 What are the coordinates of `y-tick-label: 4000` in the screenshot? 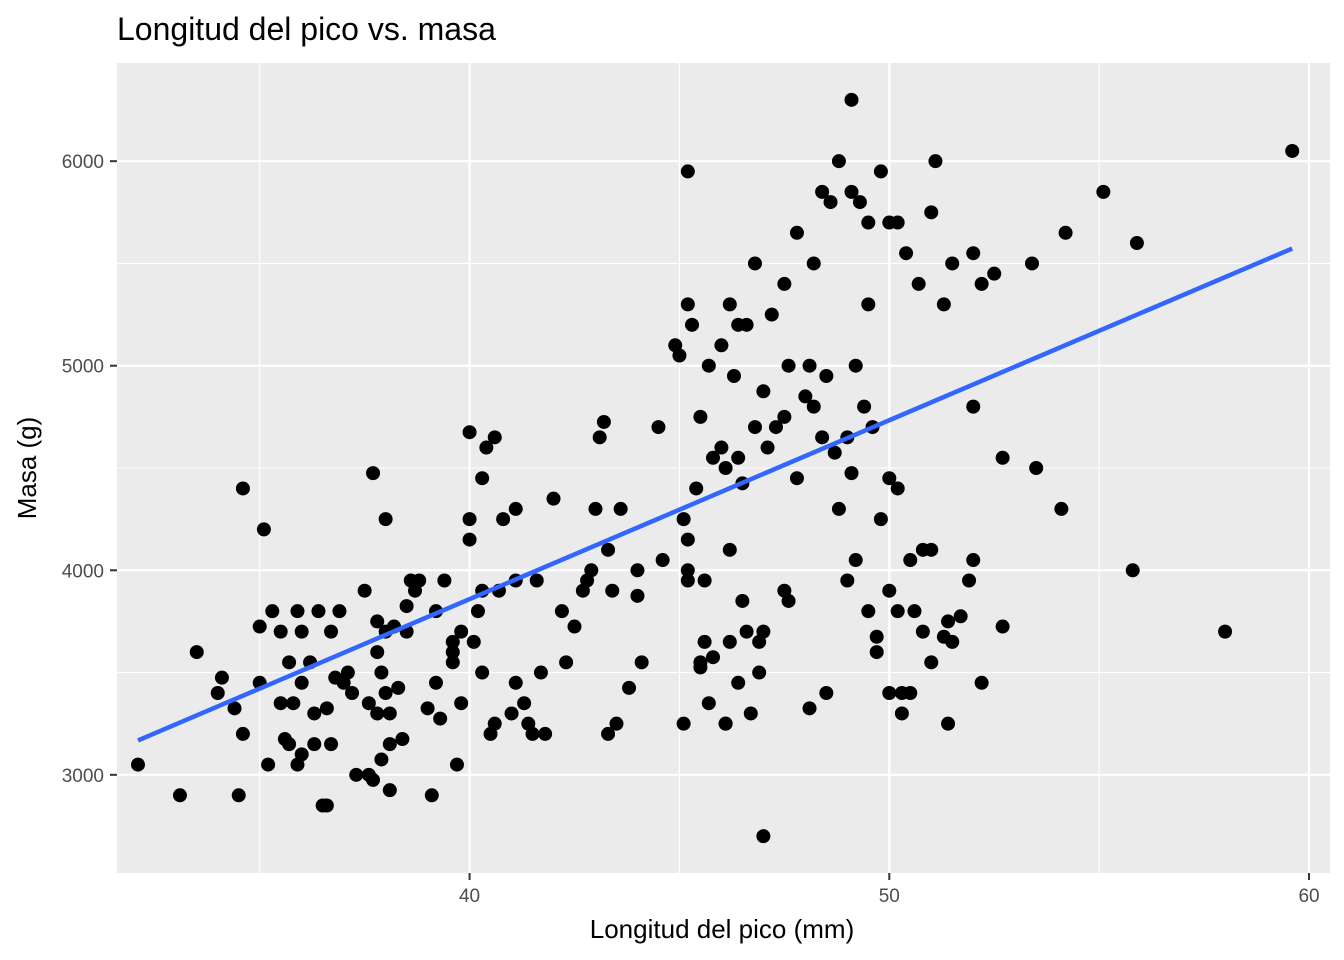 It's located at (83, 571).